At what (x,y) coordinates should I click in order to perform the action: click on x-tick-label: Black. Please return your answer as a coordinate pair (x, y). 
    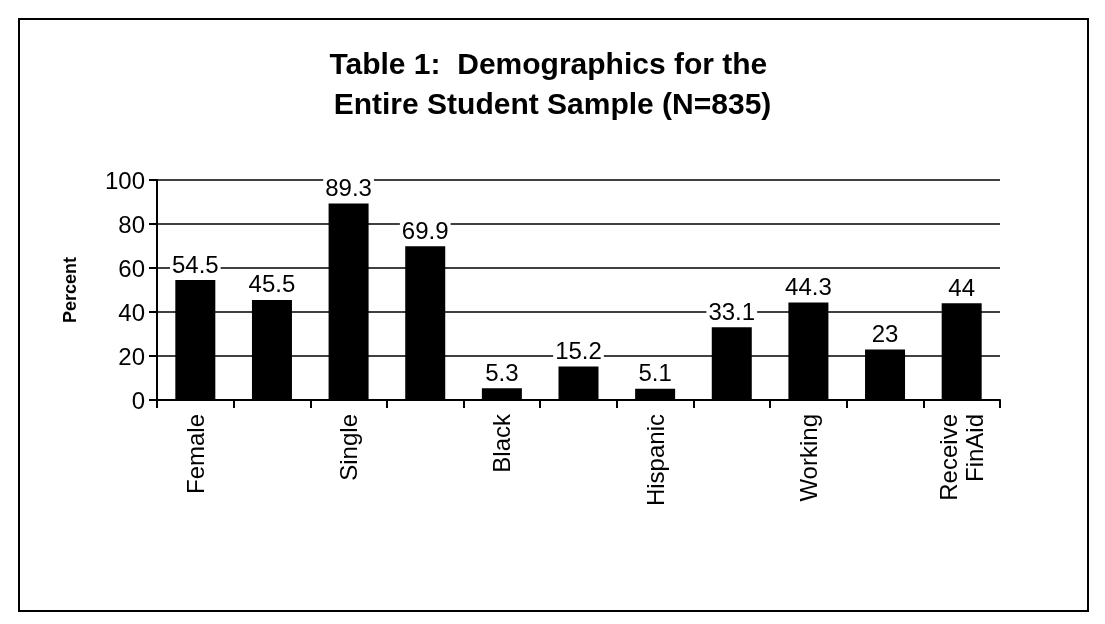
    Looking at the image, I should click on (502, 443).